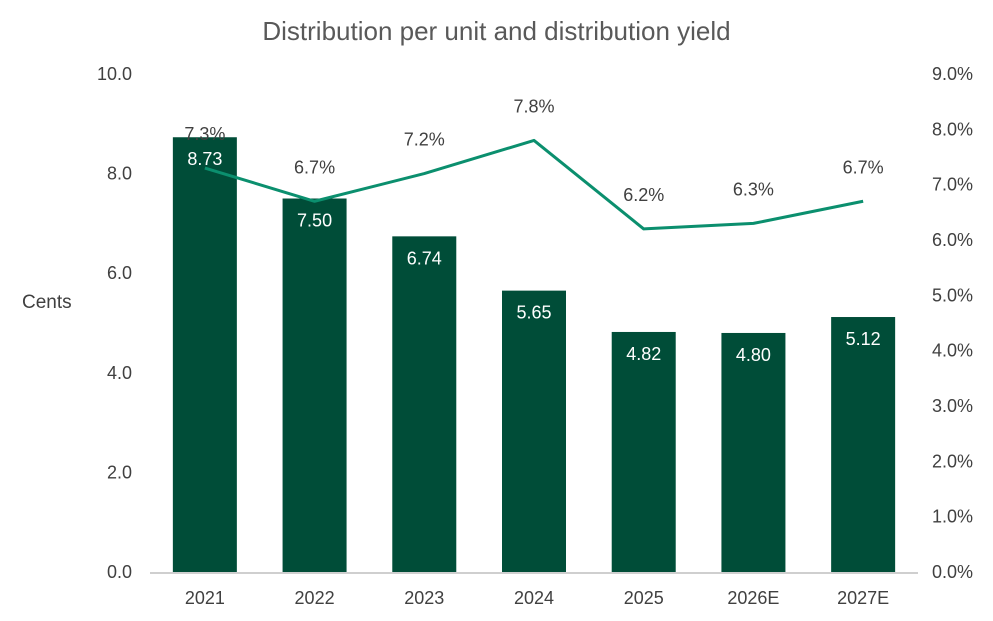 This screenshot has width=993, height=621. What do you see at coordinates (114, 74) in the screenshot?
I see `left-tick-label: 10.0` at bounding box center [114, 74].